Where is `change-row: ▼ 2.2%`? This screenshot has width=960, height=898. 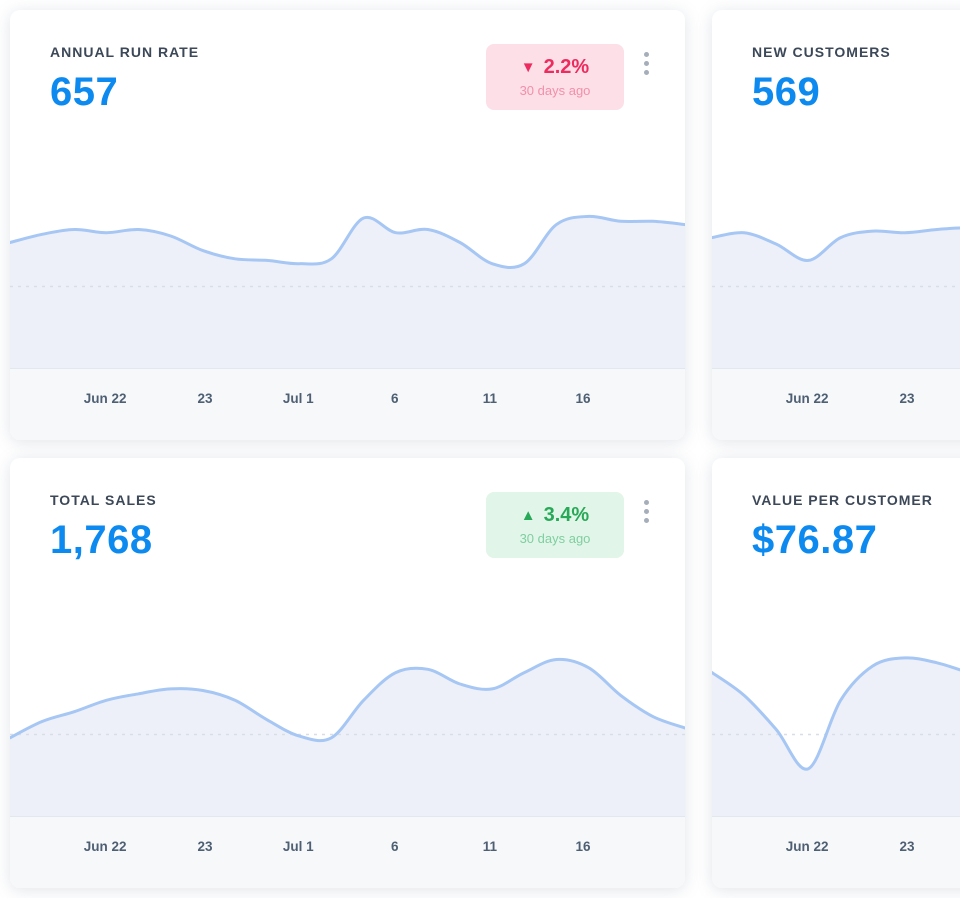
change-row: ▼ 2.2% is located at coordinates (555, 67).